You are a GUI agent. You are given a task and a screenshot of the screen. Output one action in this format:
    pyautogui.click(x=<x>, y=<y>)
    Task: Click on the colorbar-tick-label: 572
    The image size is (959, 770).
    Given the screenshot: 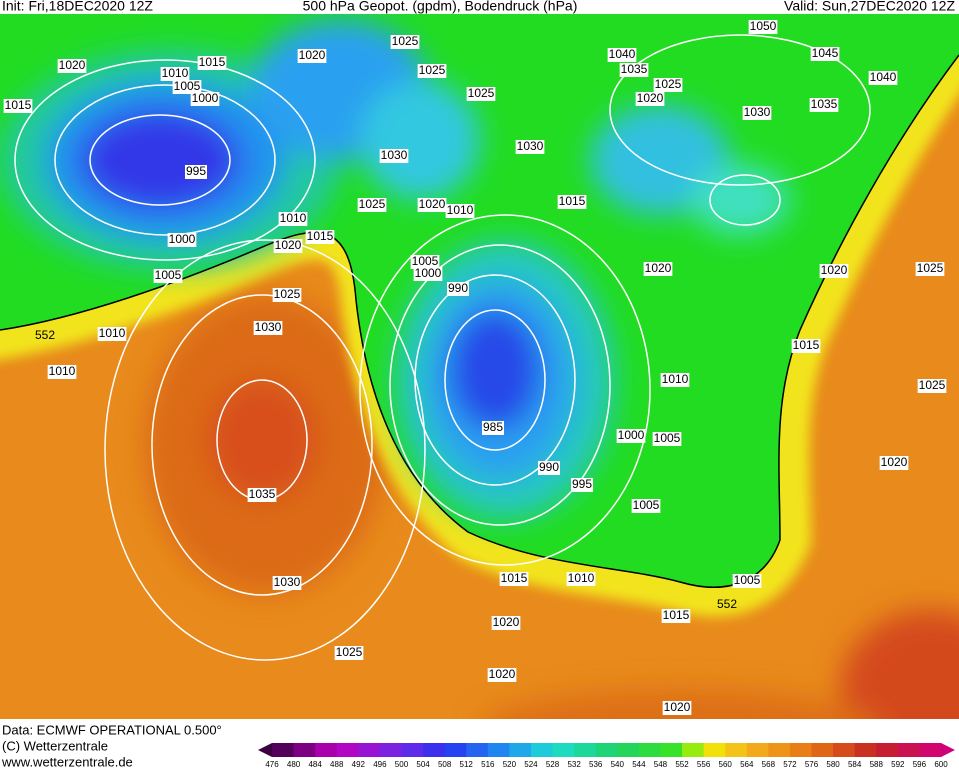 What is the action you would take?
    pyautogui.click(x=790, y=764)
    